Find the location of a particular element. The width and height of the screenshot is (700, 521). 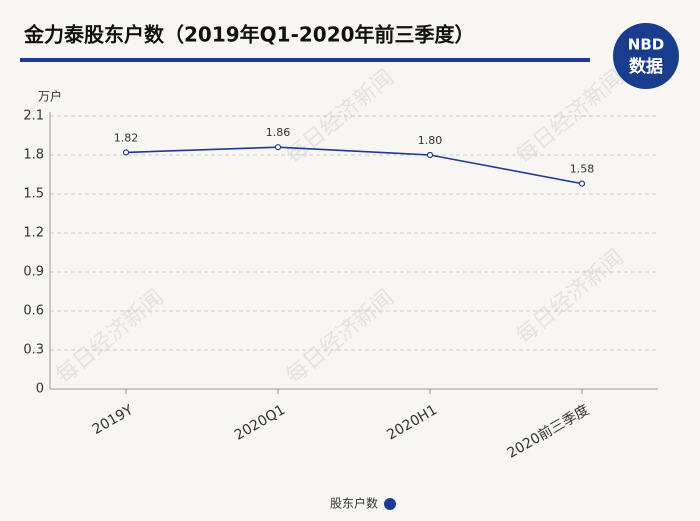

y-tick-label: 1.8 is located at coordinates (33, 155).